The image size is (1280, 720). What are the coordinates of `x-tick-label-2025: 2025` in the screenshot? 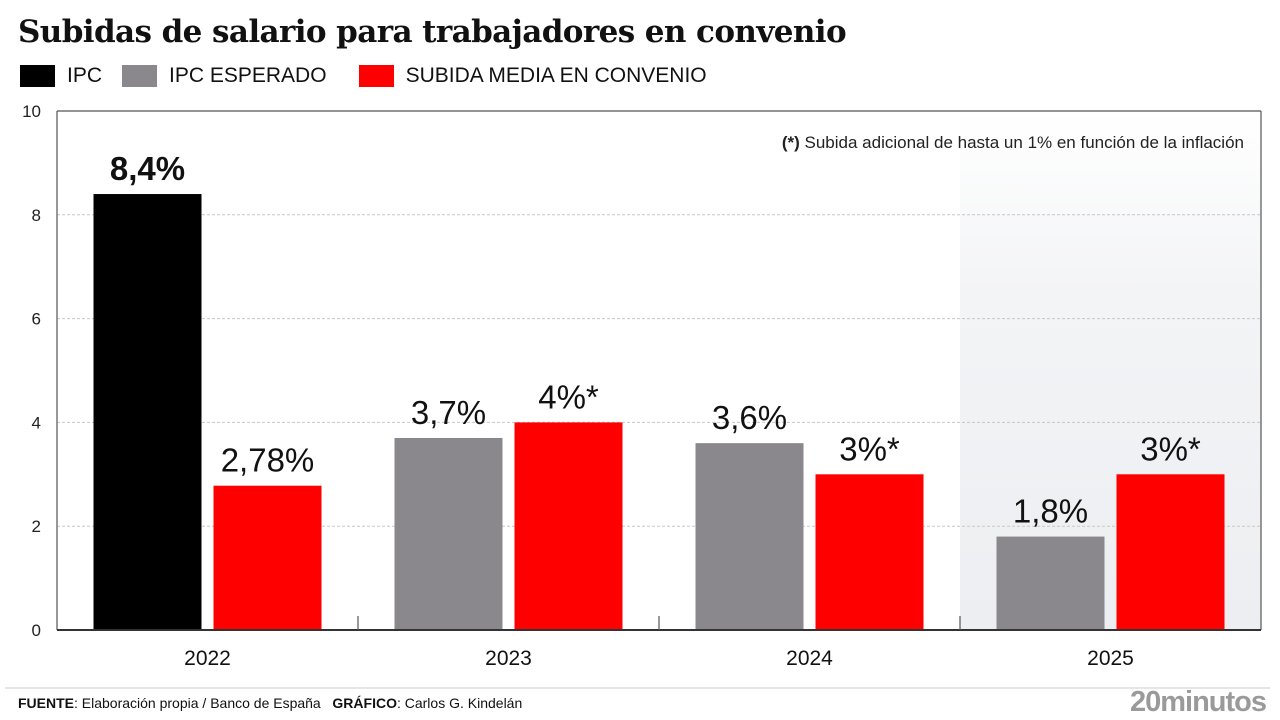 It's located at (1110, 658).